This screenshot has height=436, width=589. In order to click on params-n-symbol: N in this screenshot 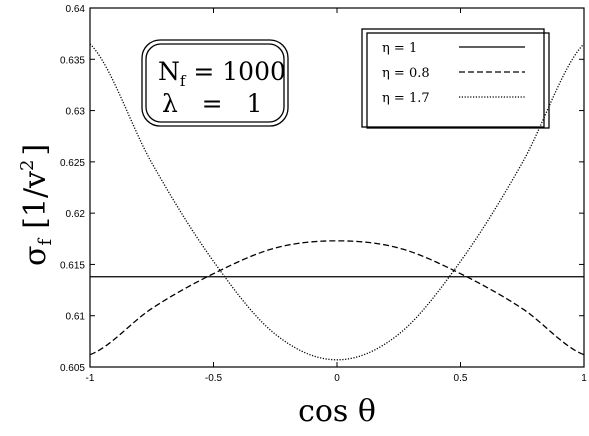, I will do `click(169, 71)`.